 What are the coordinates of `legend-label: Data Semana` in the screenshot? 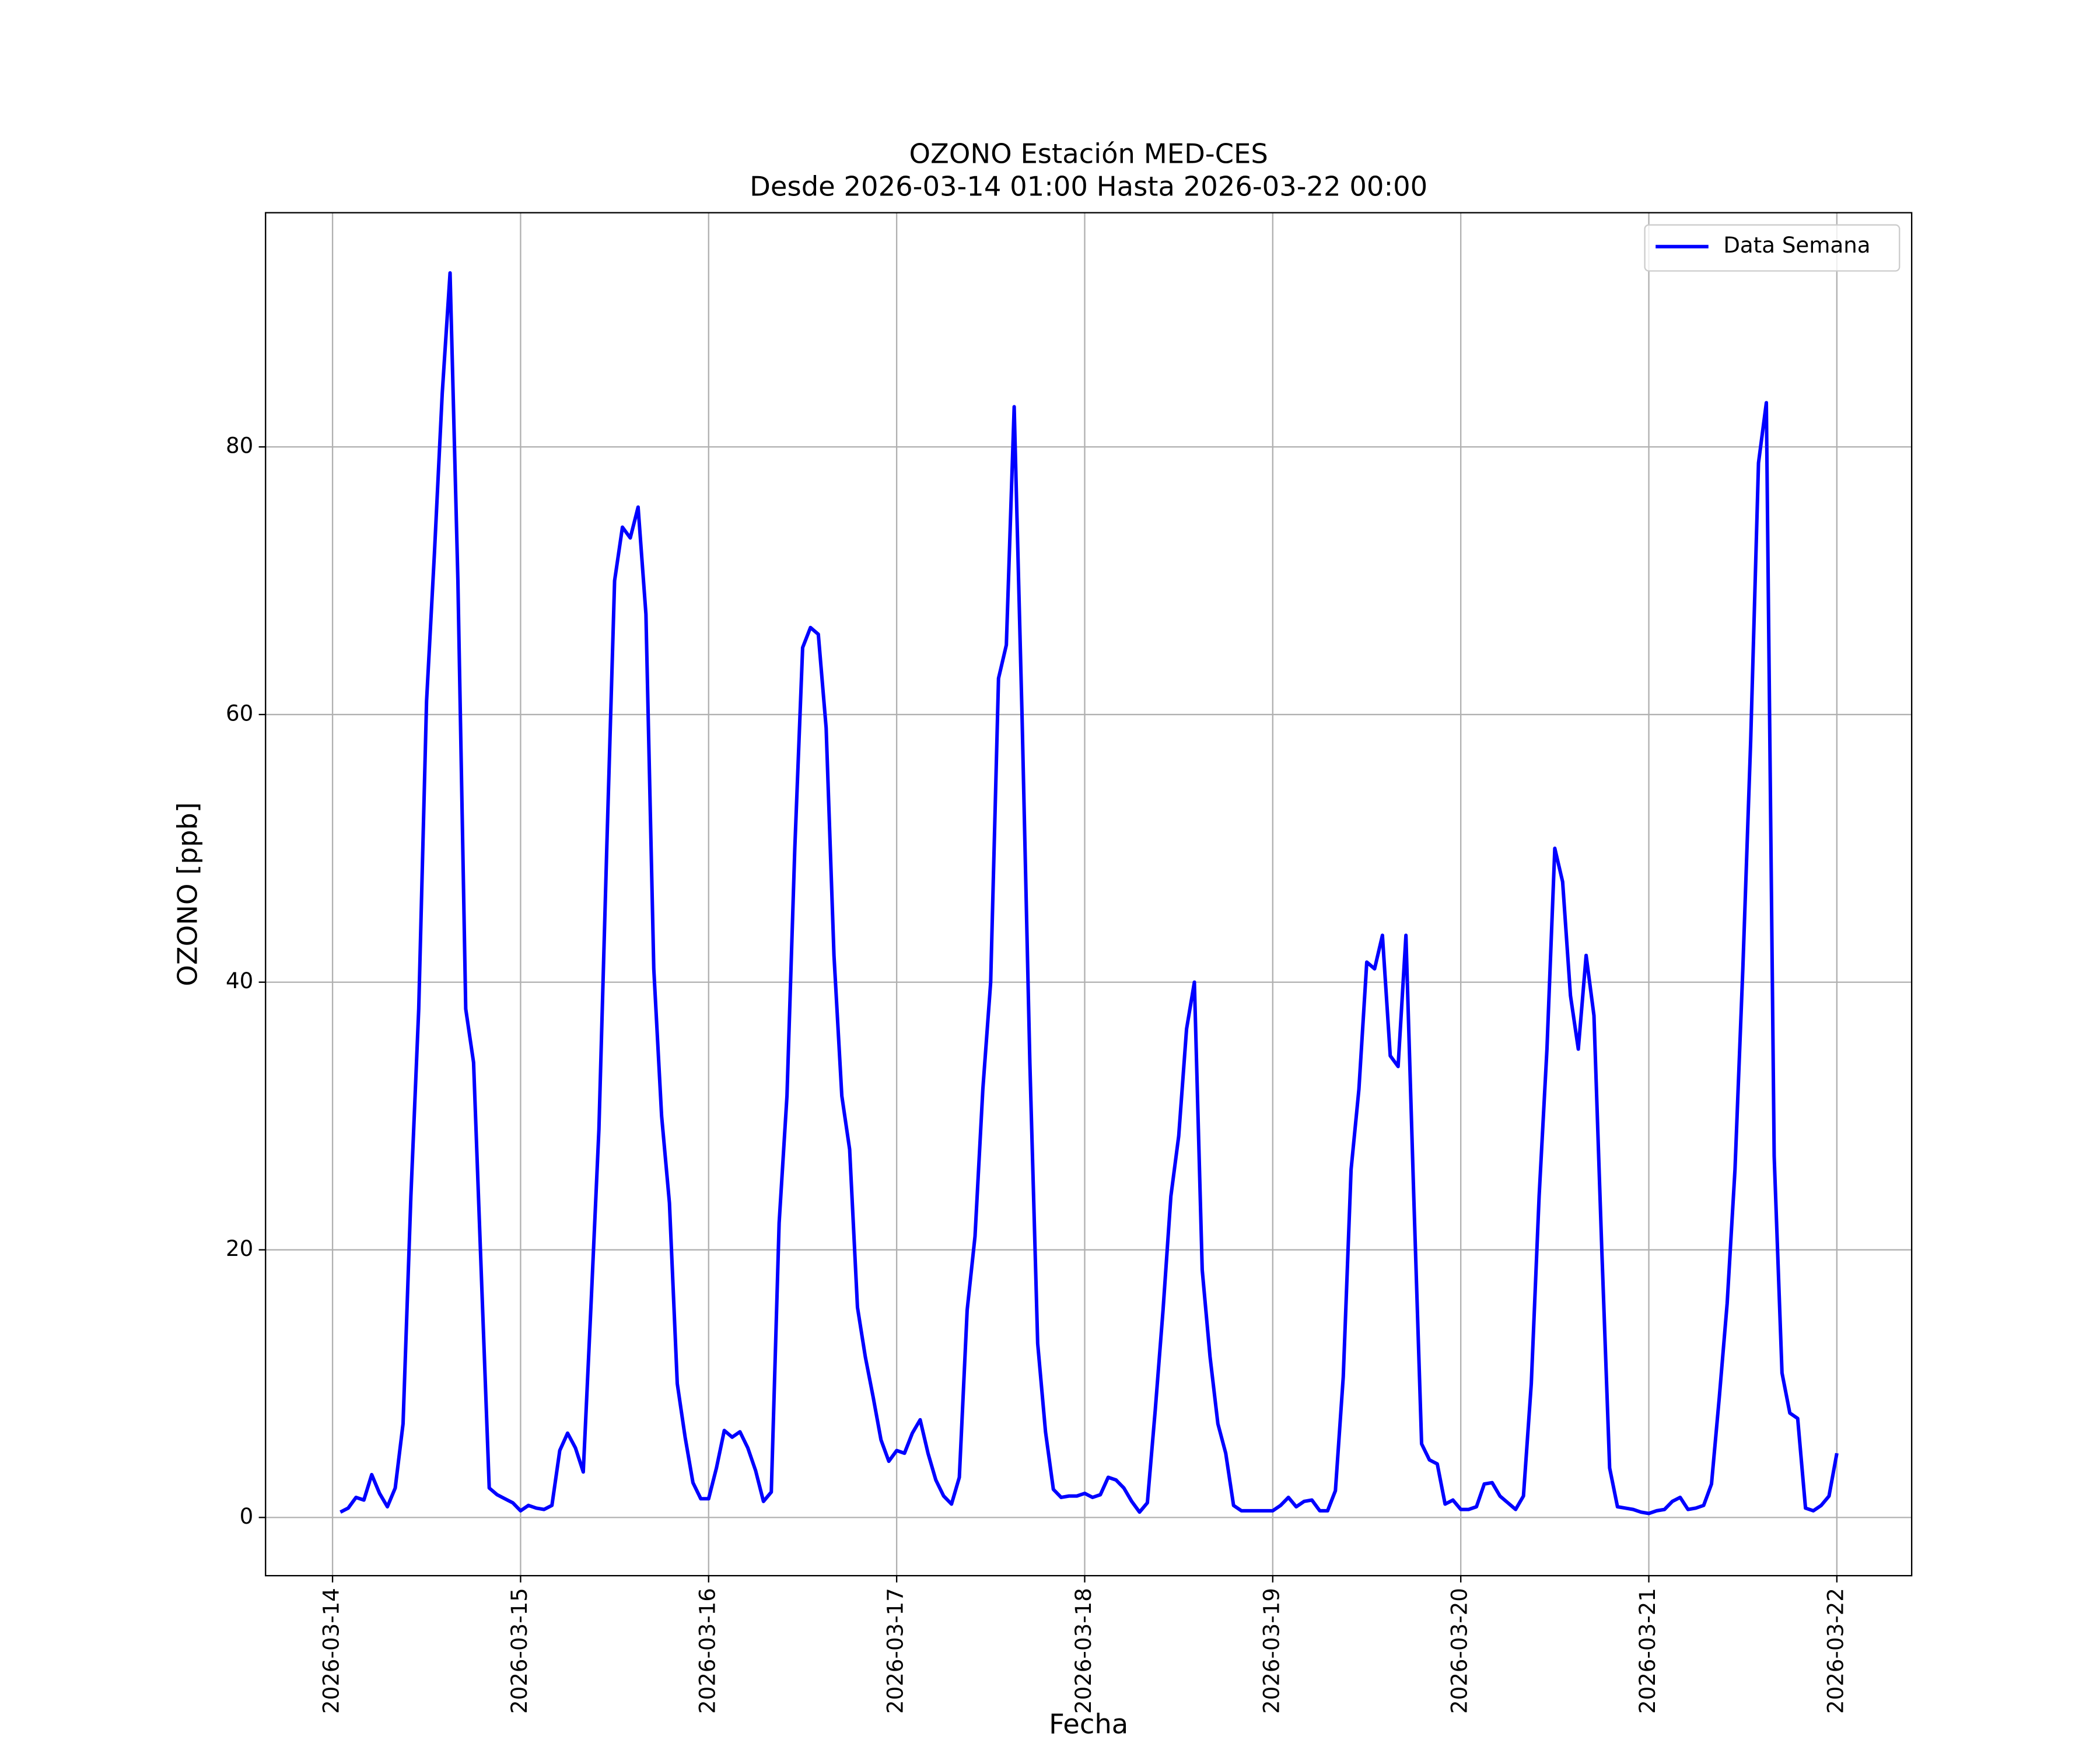 It's located at (1796, 245).